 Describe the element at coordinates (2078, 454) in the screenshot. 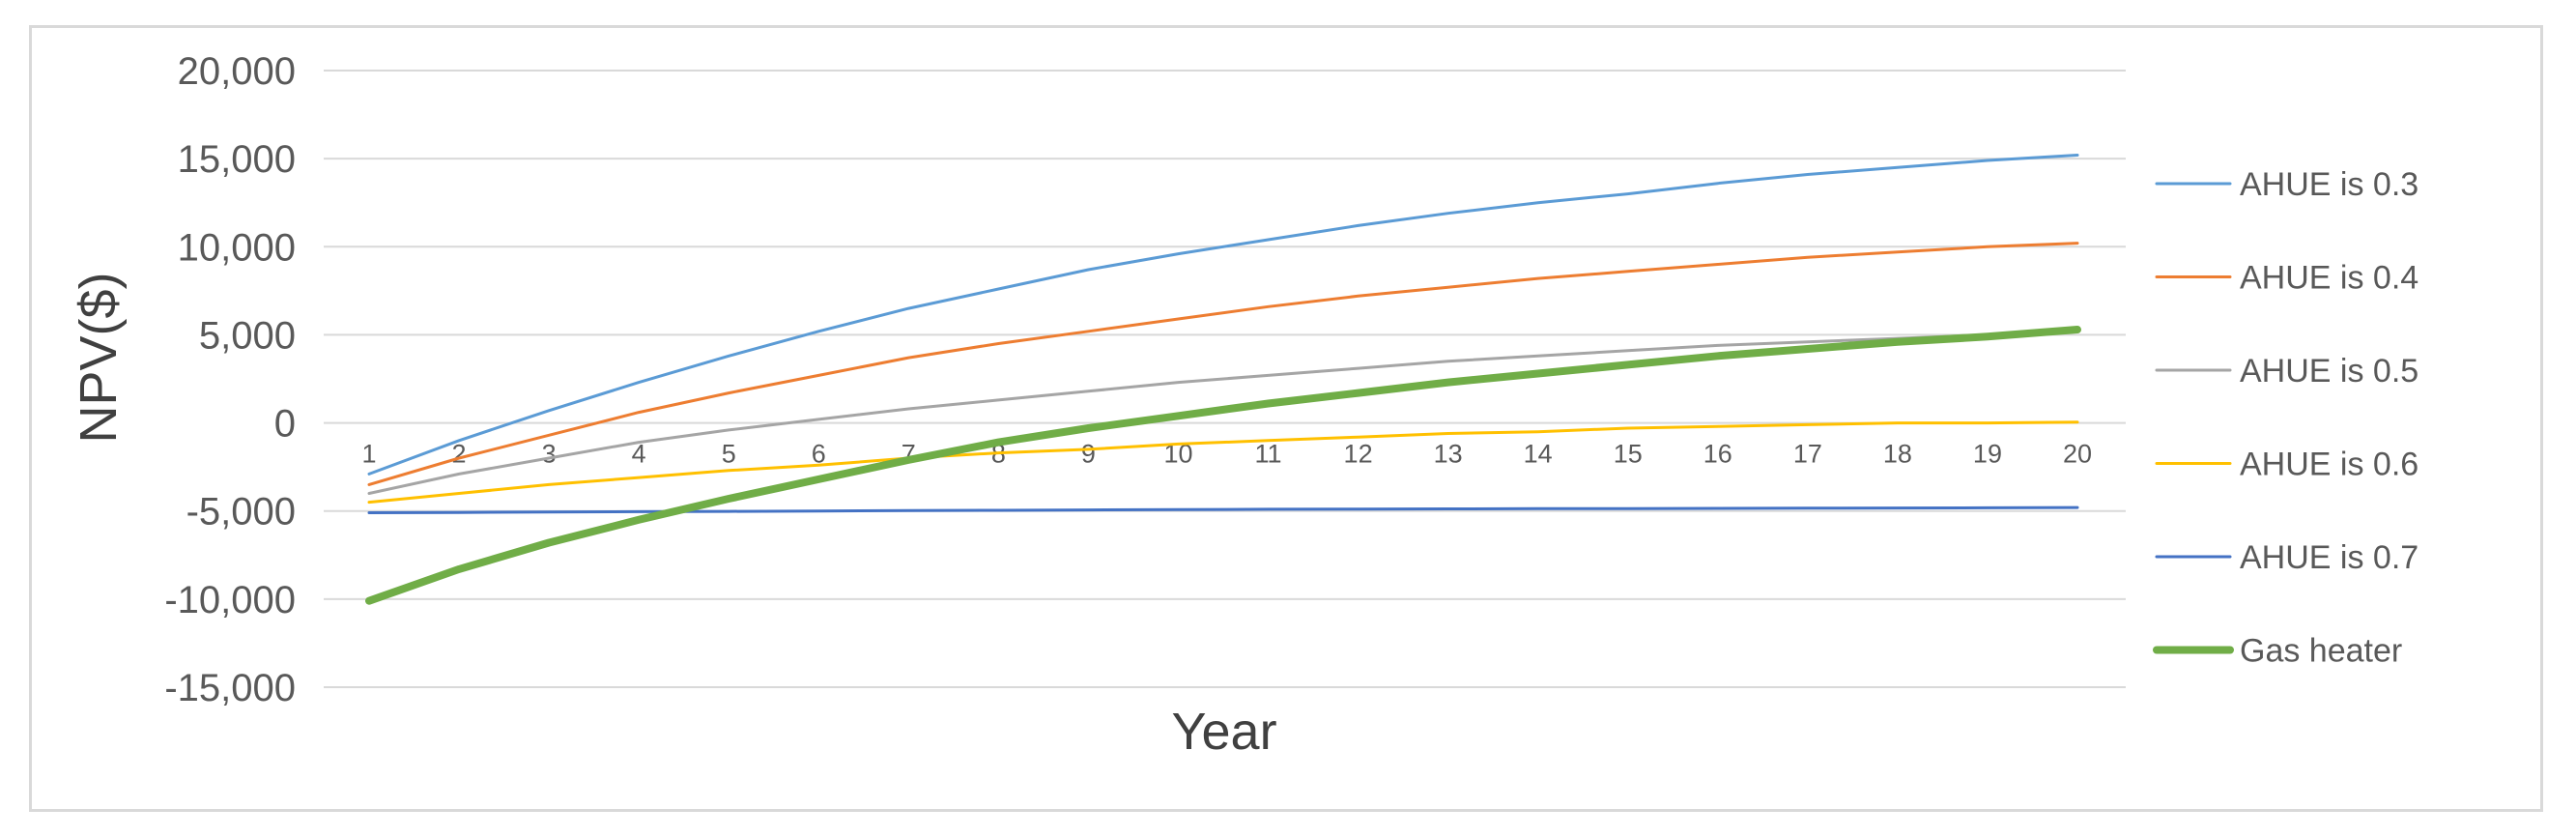

I see `x-category-label: 20` at that location.